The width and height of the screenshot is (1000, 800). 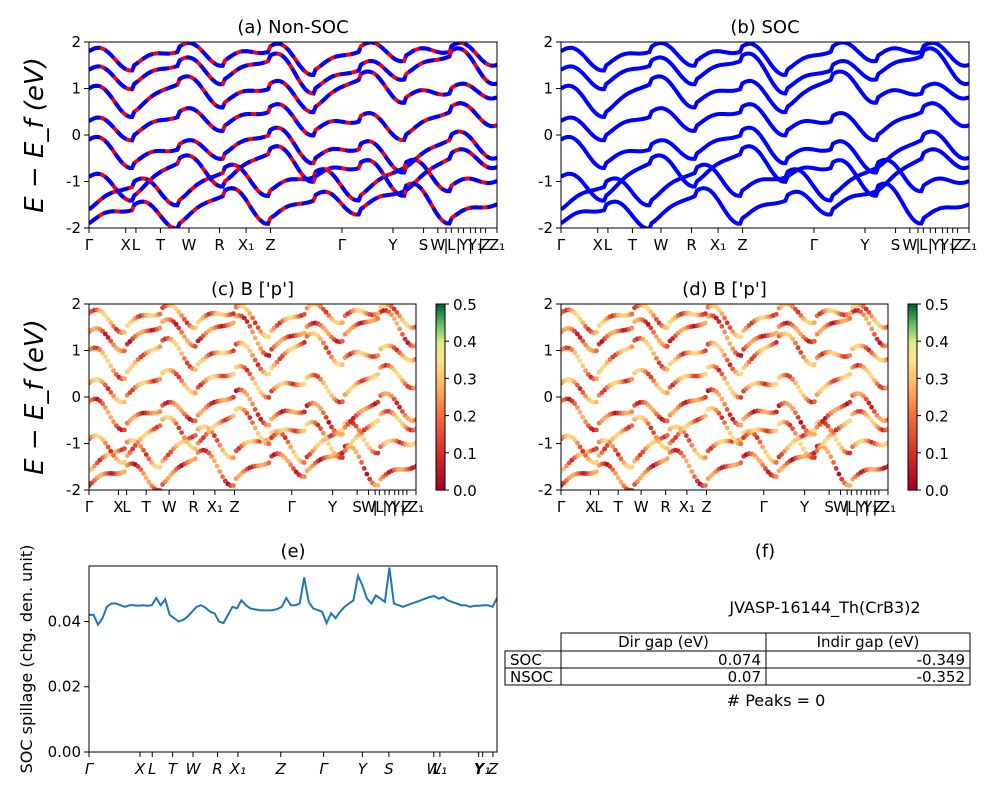 What do you see at coordinates (765, 94) in the screenshot?
I see `band-line` at bounding box center [765, 94].